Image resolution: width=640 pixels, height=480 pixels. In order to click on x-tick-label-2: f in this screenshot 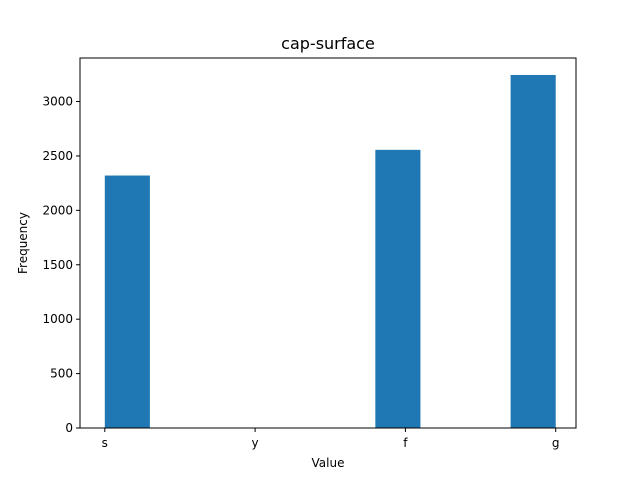, I will do `click(405, 443)`.